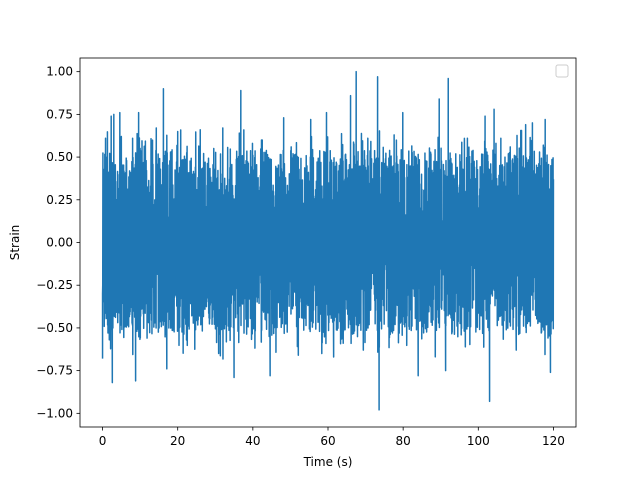 This screenshot has width=640, height=480. I want to click on y-tick-label: 0.25, so click(59, 200).